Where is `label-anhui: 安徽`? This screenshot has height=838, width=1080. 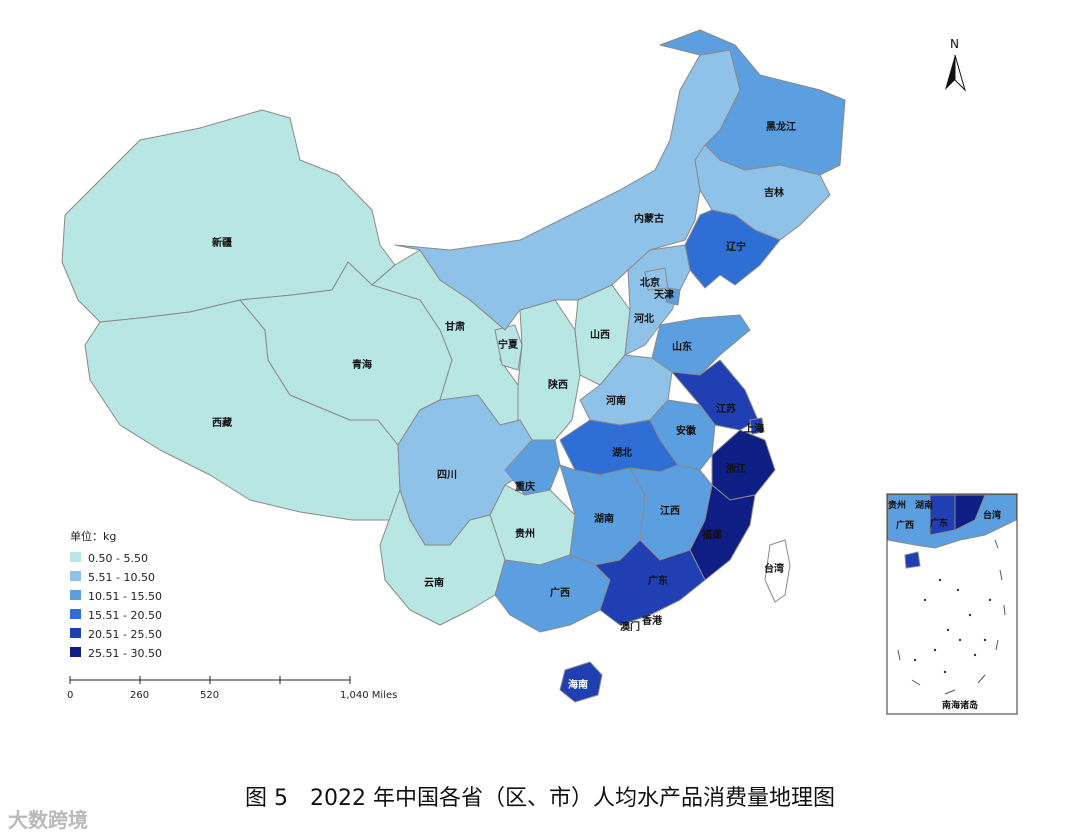
label-anhui: 安徽 is located at coordinates (686, 430).